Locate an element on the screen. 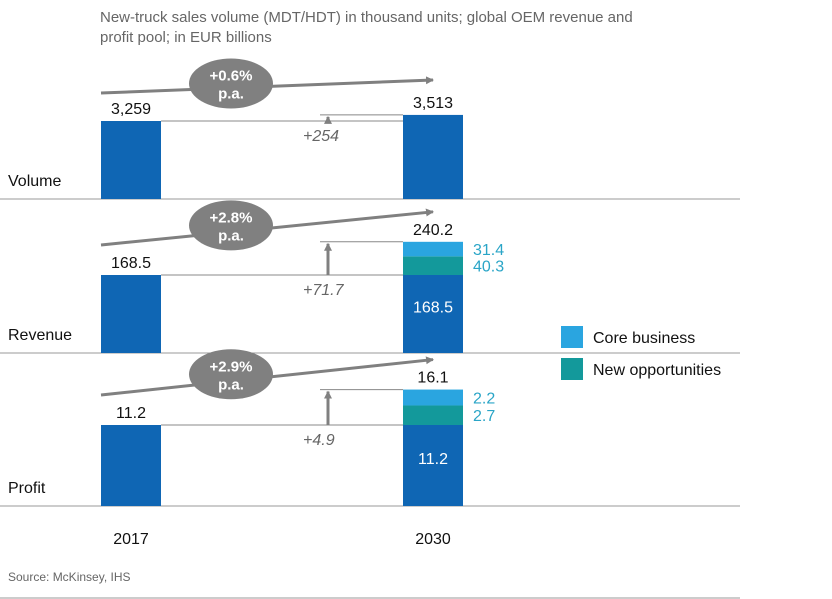 The image size is (832, 599). volume-growth-badge is located at coordinates (231, 83).